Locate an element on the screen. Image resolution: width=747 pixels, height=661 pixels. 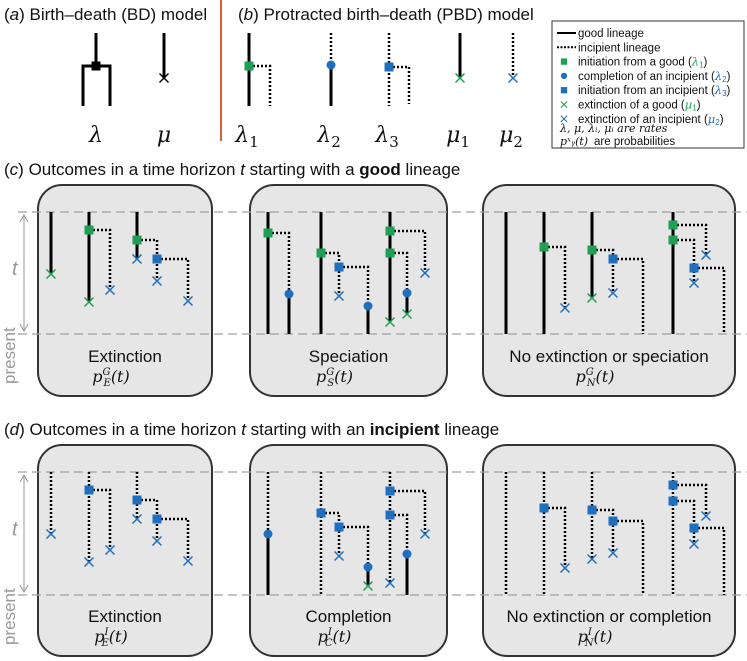
legend-text: initiation from a good ( is located at coordinates (635, 63).